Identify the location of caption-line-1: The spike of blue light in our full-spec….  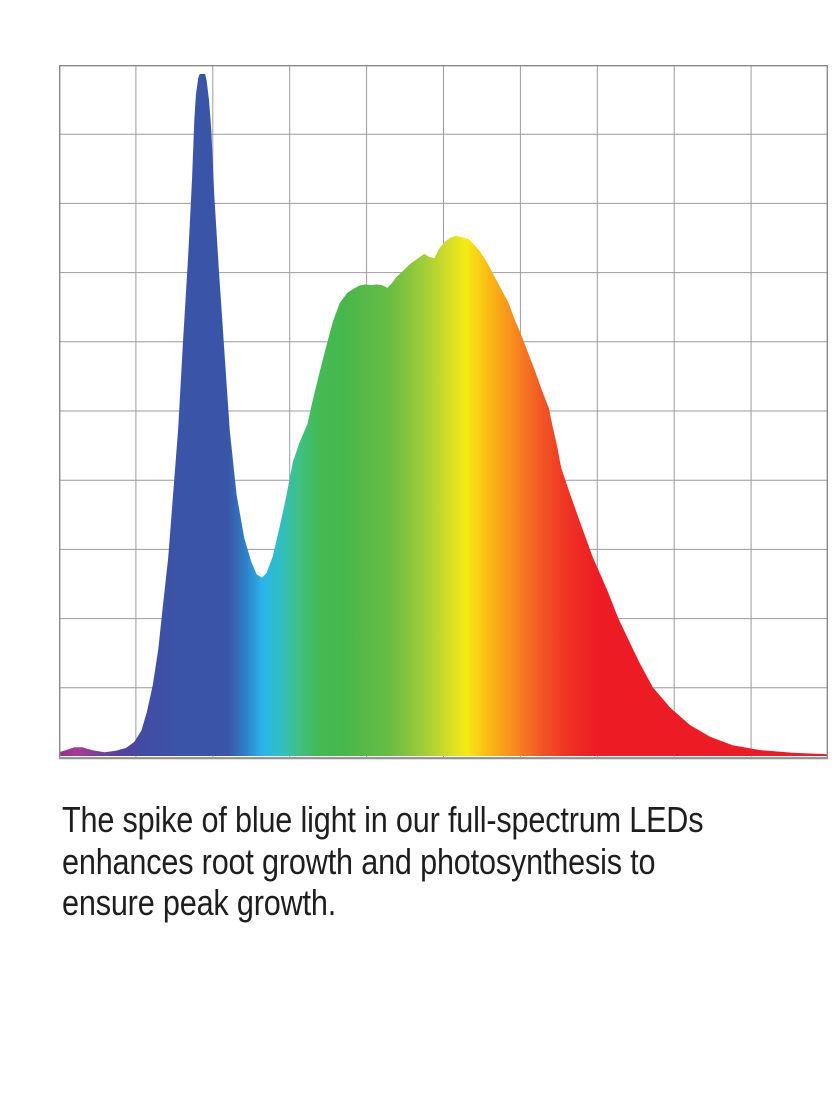
(383, 819).